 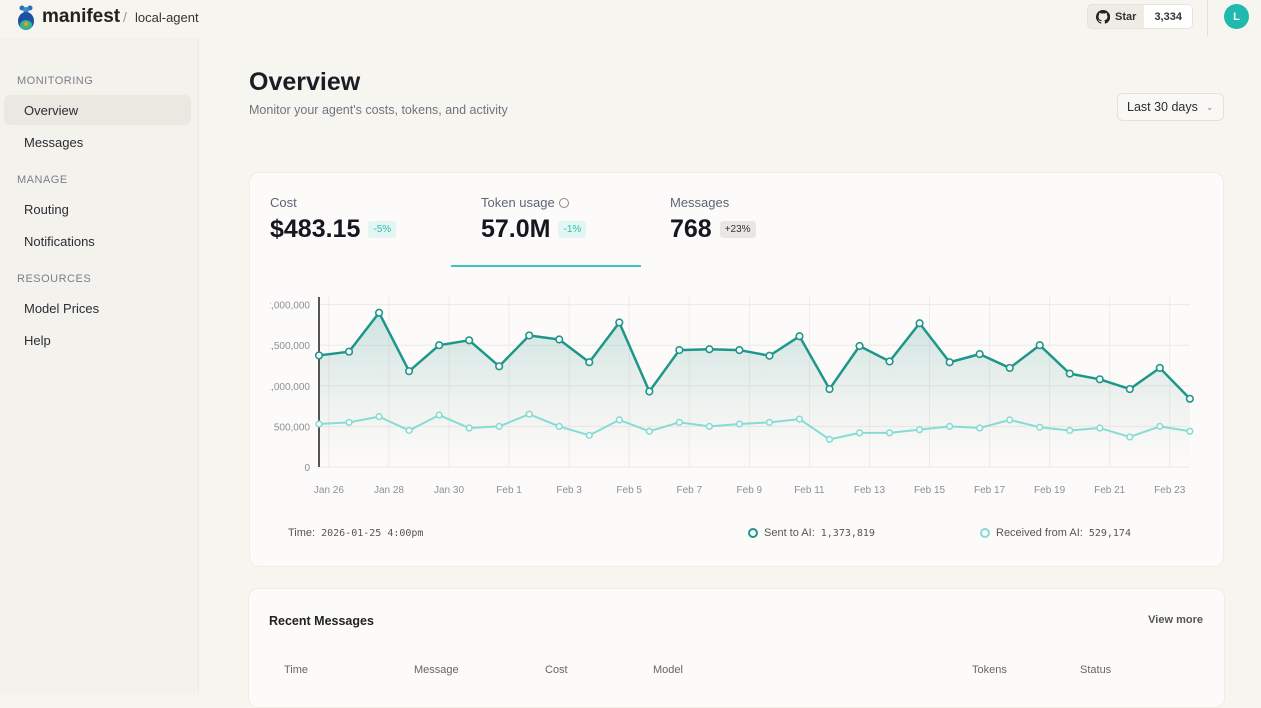 I want to click on x-tick-label: Feb 15, so click(x=930, y=490).